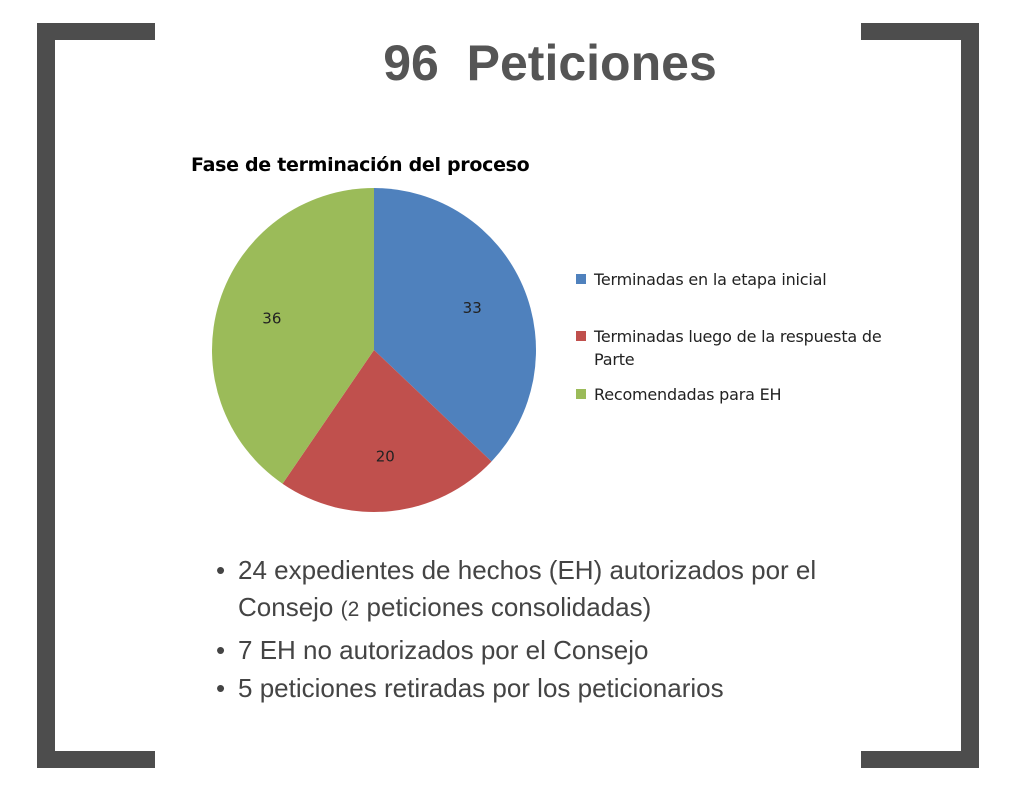 The height and width of the screenshot is (791, 1024). What do you see at coordinates (350, 609) in the screenshot?
I see `bullet-1-paren: (2` at bounding box center [350, 609].